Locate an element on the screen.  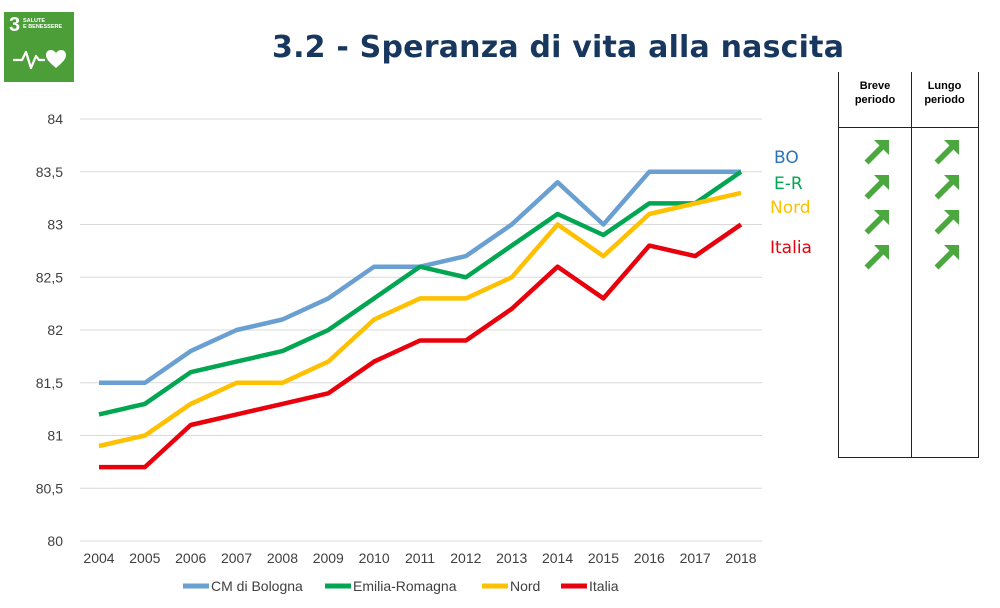
x-tick-label: 2004 is located at coordinates (98, 558).